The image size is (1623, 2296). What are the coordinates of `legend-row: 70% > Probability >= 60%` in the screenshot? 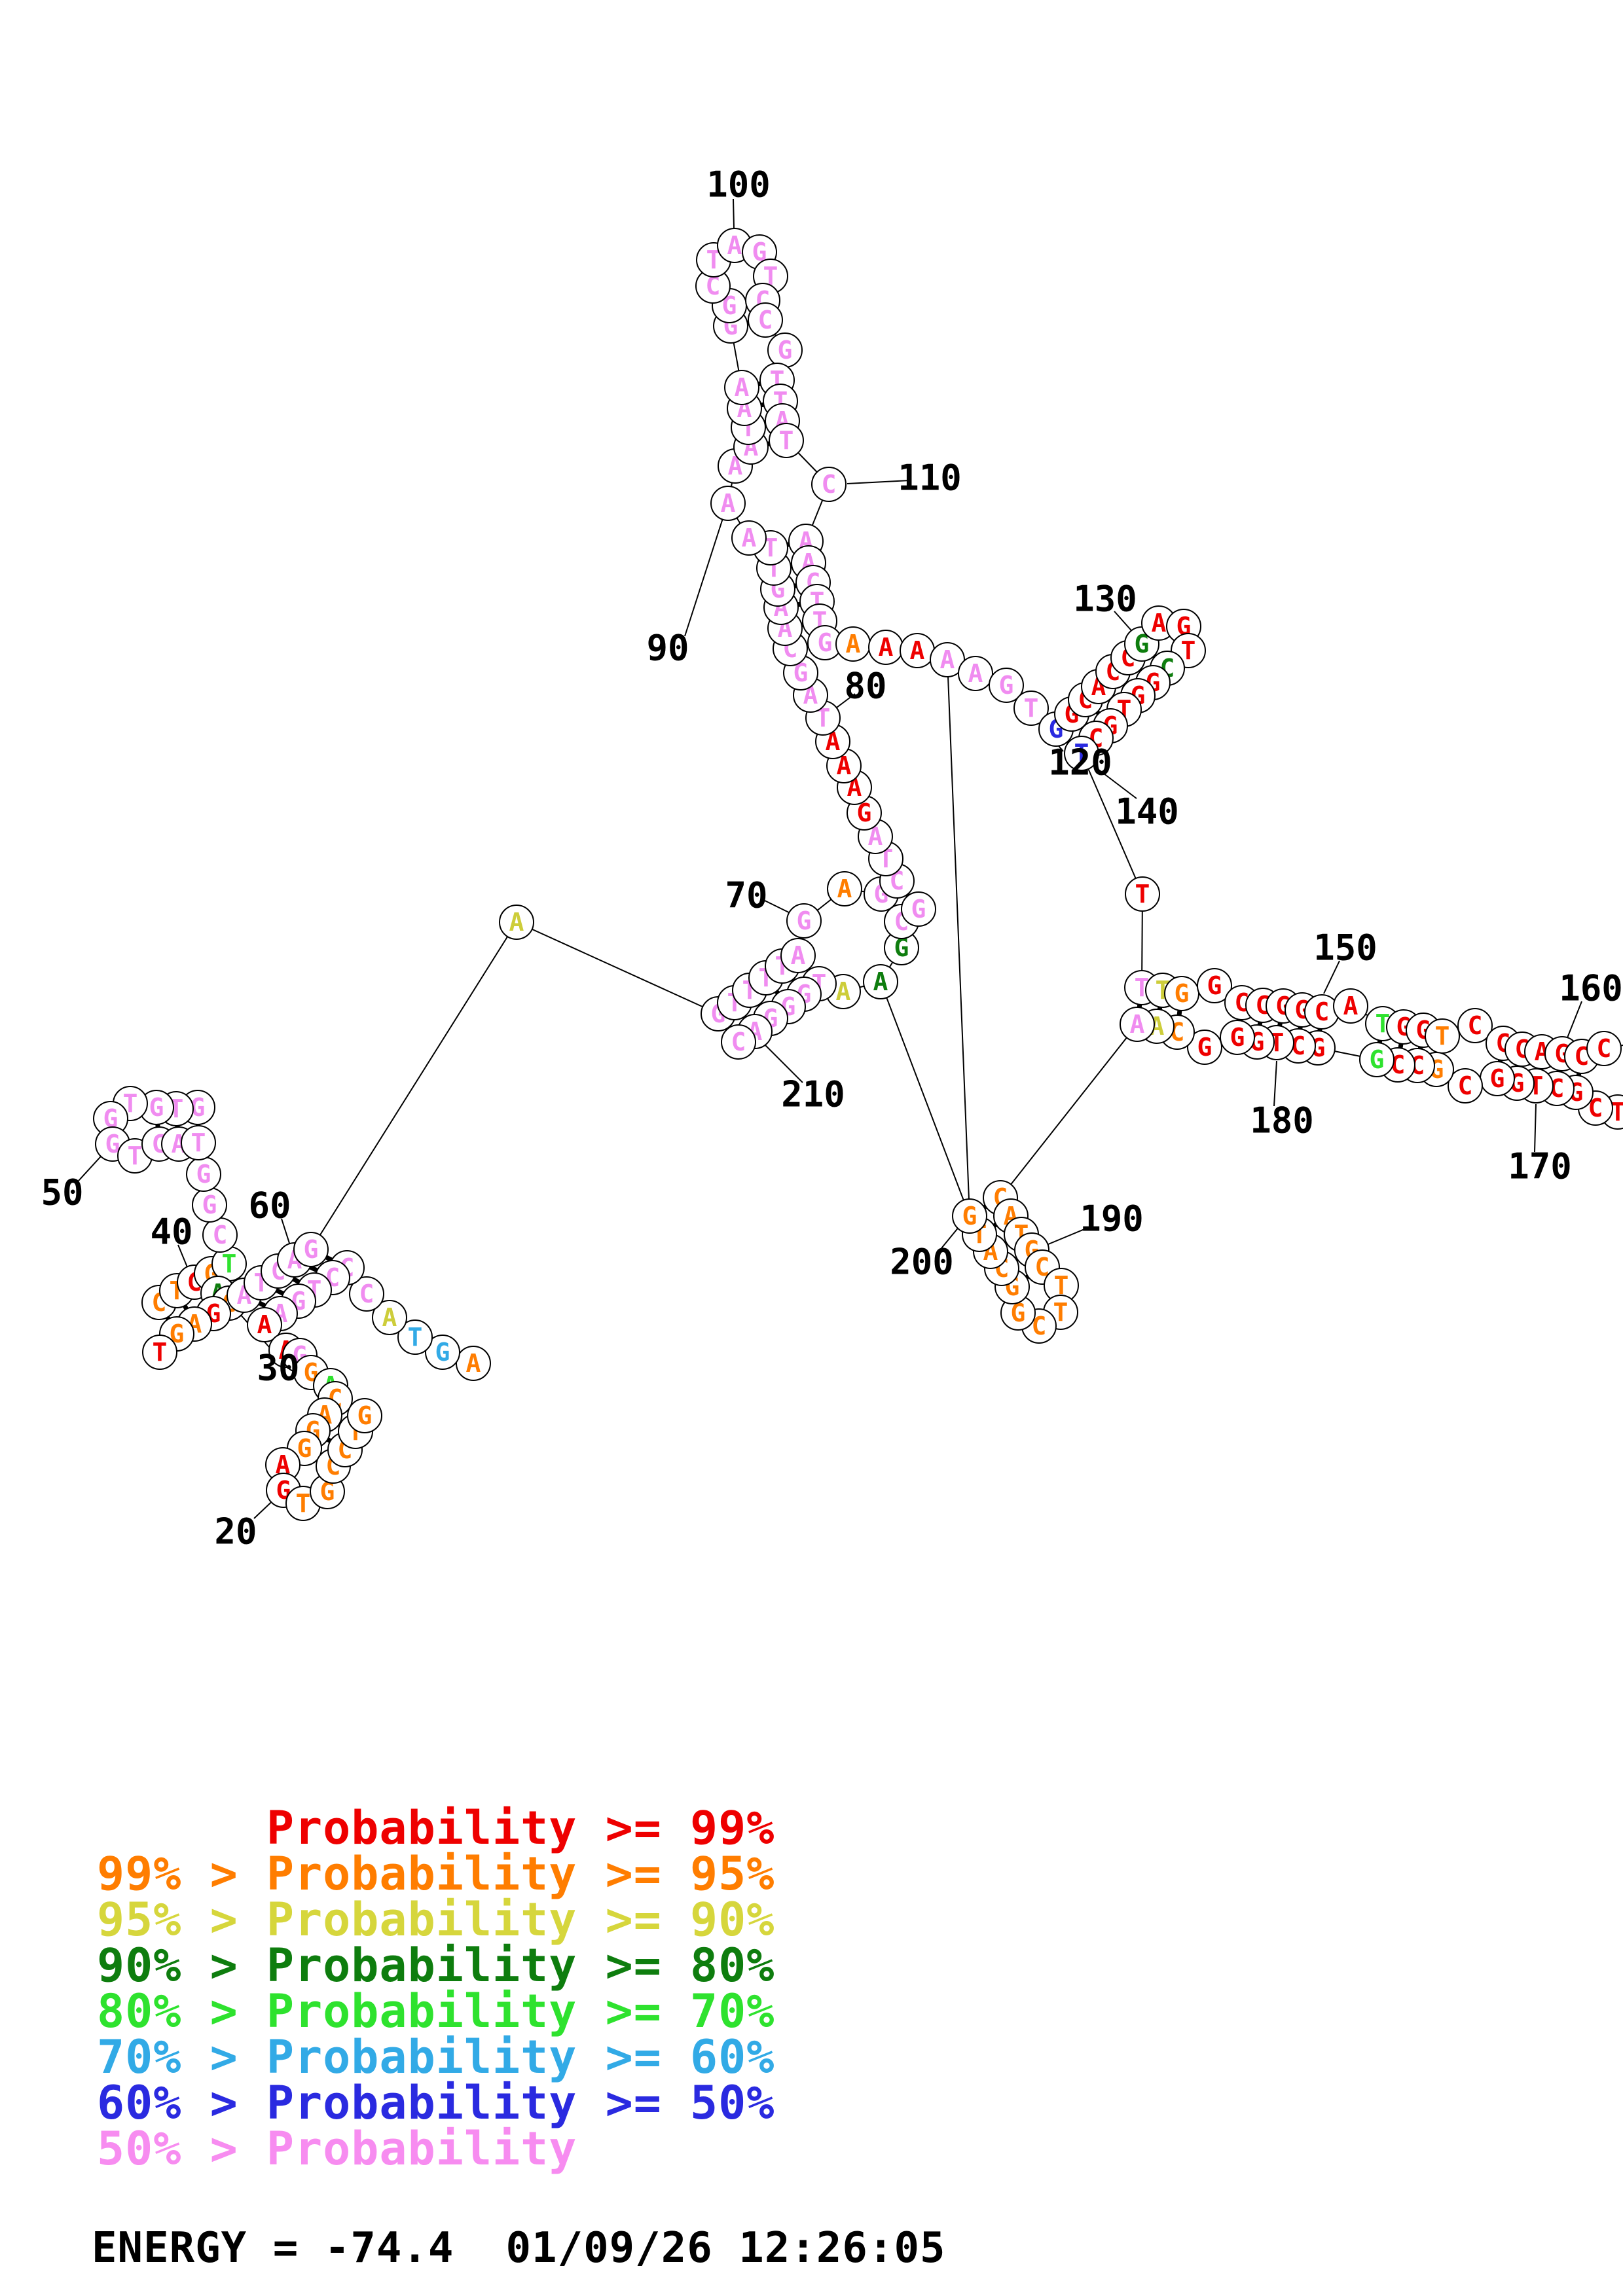 It's located at (436, 2057).